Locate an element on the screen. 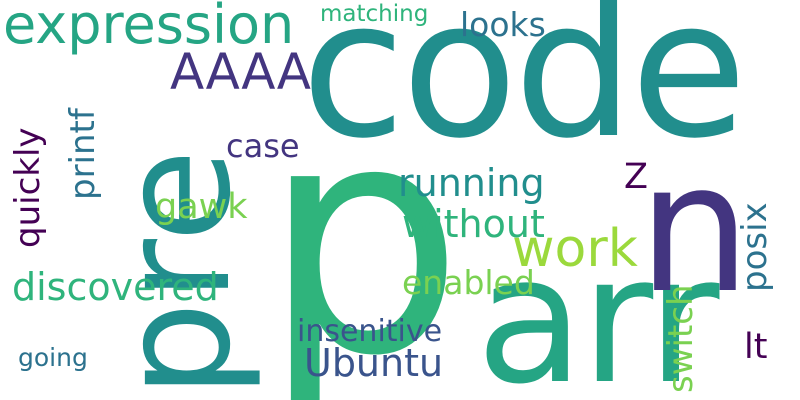 This screenshot has width=800, height=400. word-matching: matching is located at coordinates (374, 14).